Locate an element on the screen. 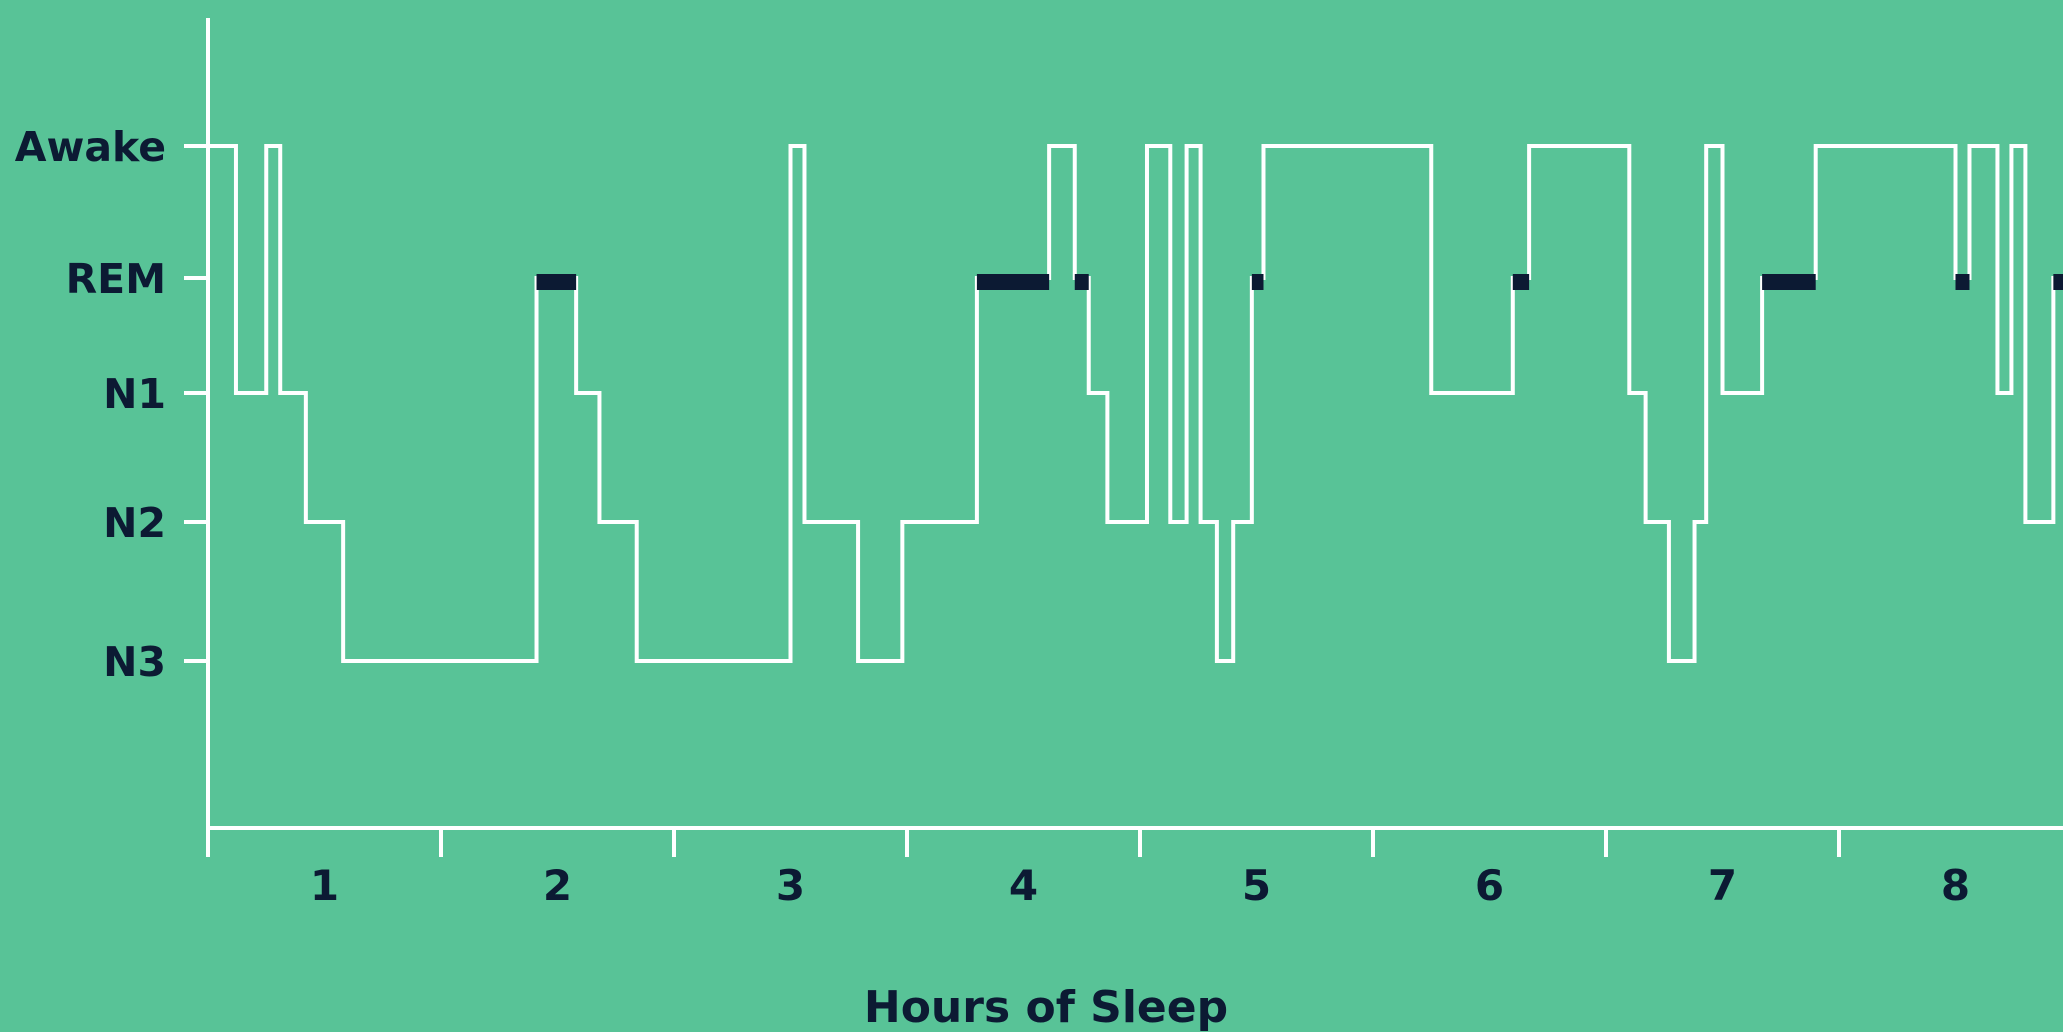  x-tick-label: 7 is located at coordinates (1722, 885).